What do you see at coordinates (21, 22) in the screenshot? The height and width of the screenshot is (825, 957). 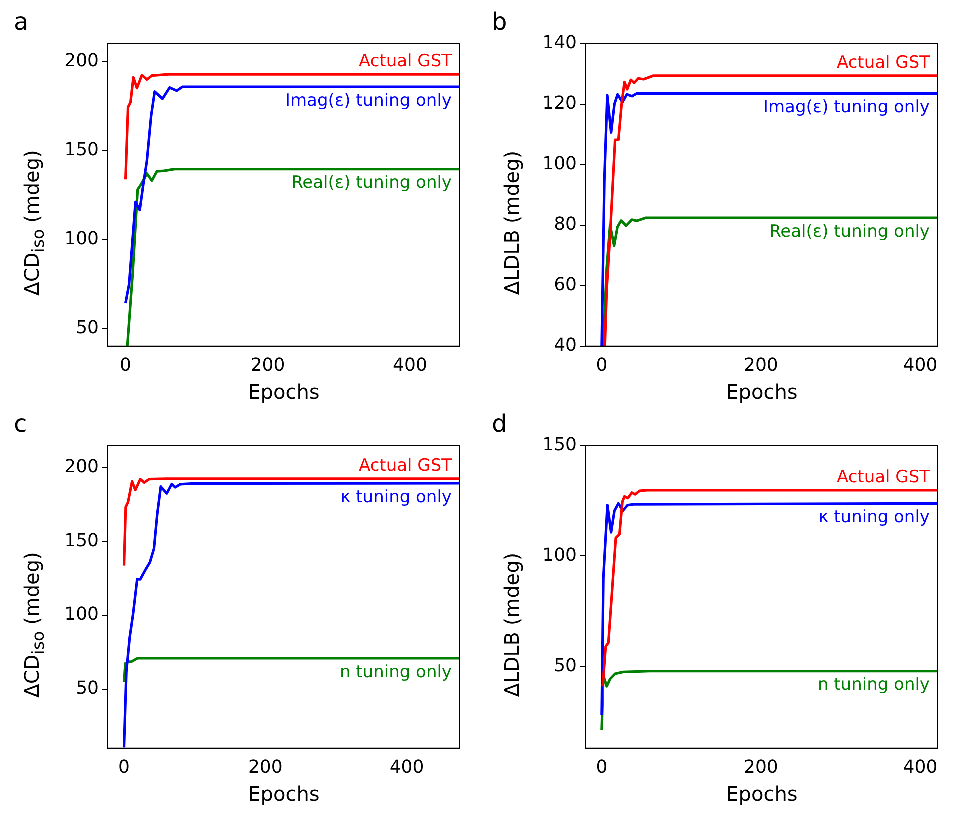 I see `chart-title: a` at bounding box center [21, 22].